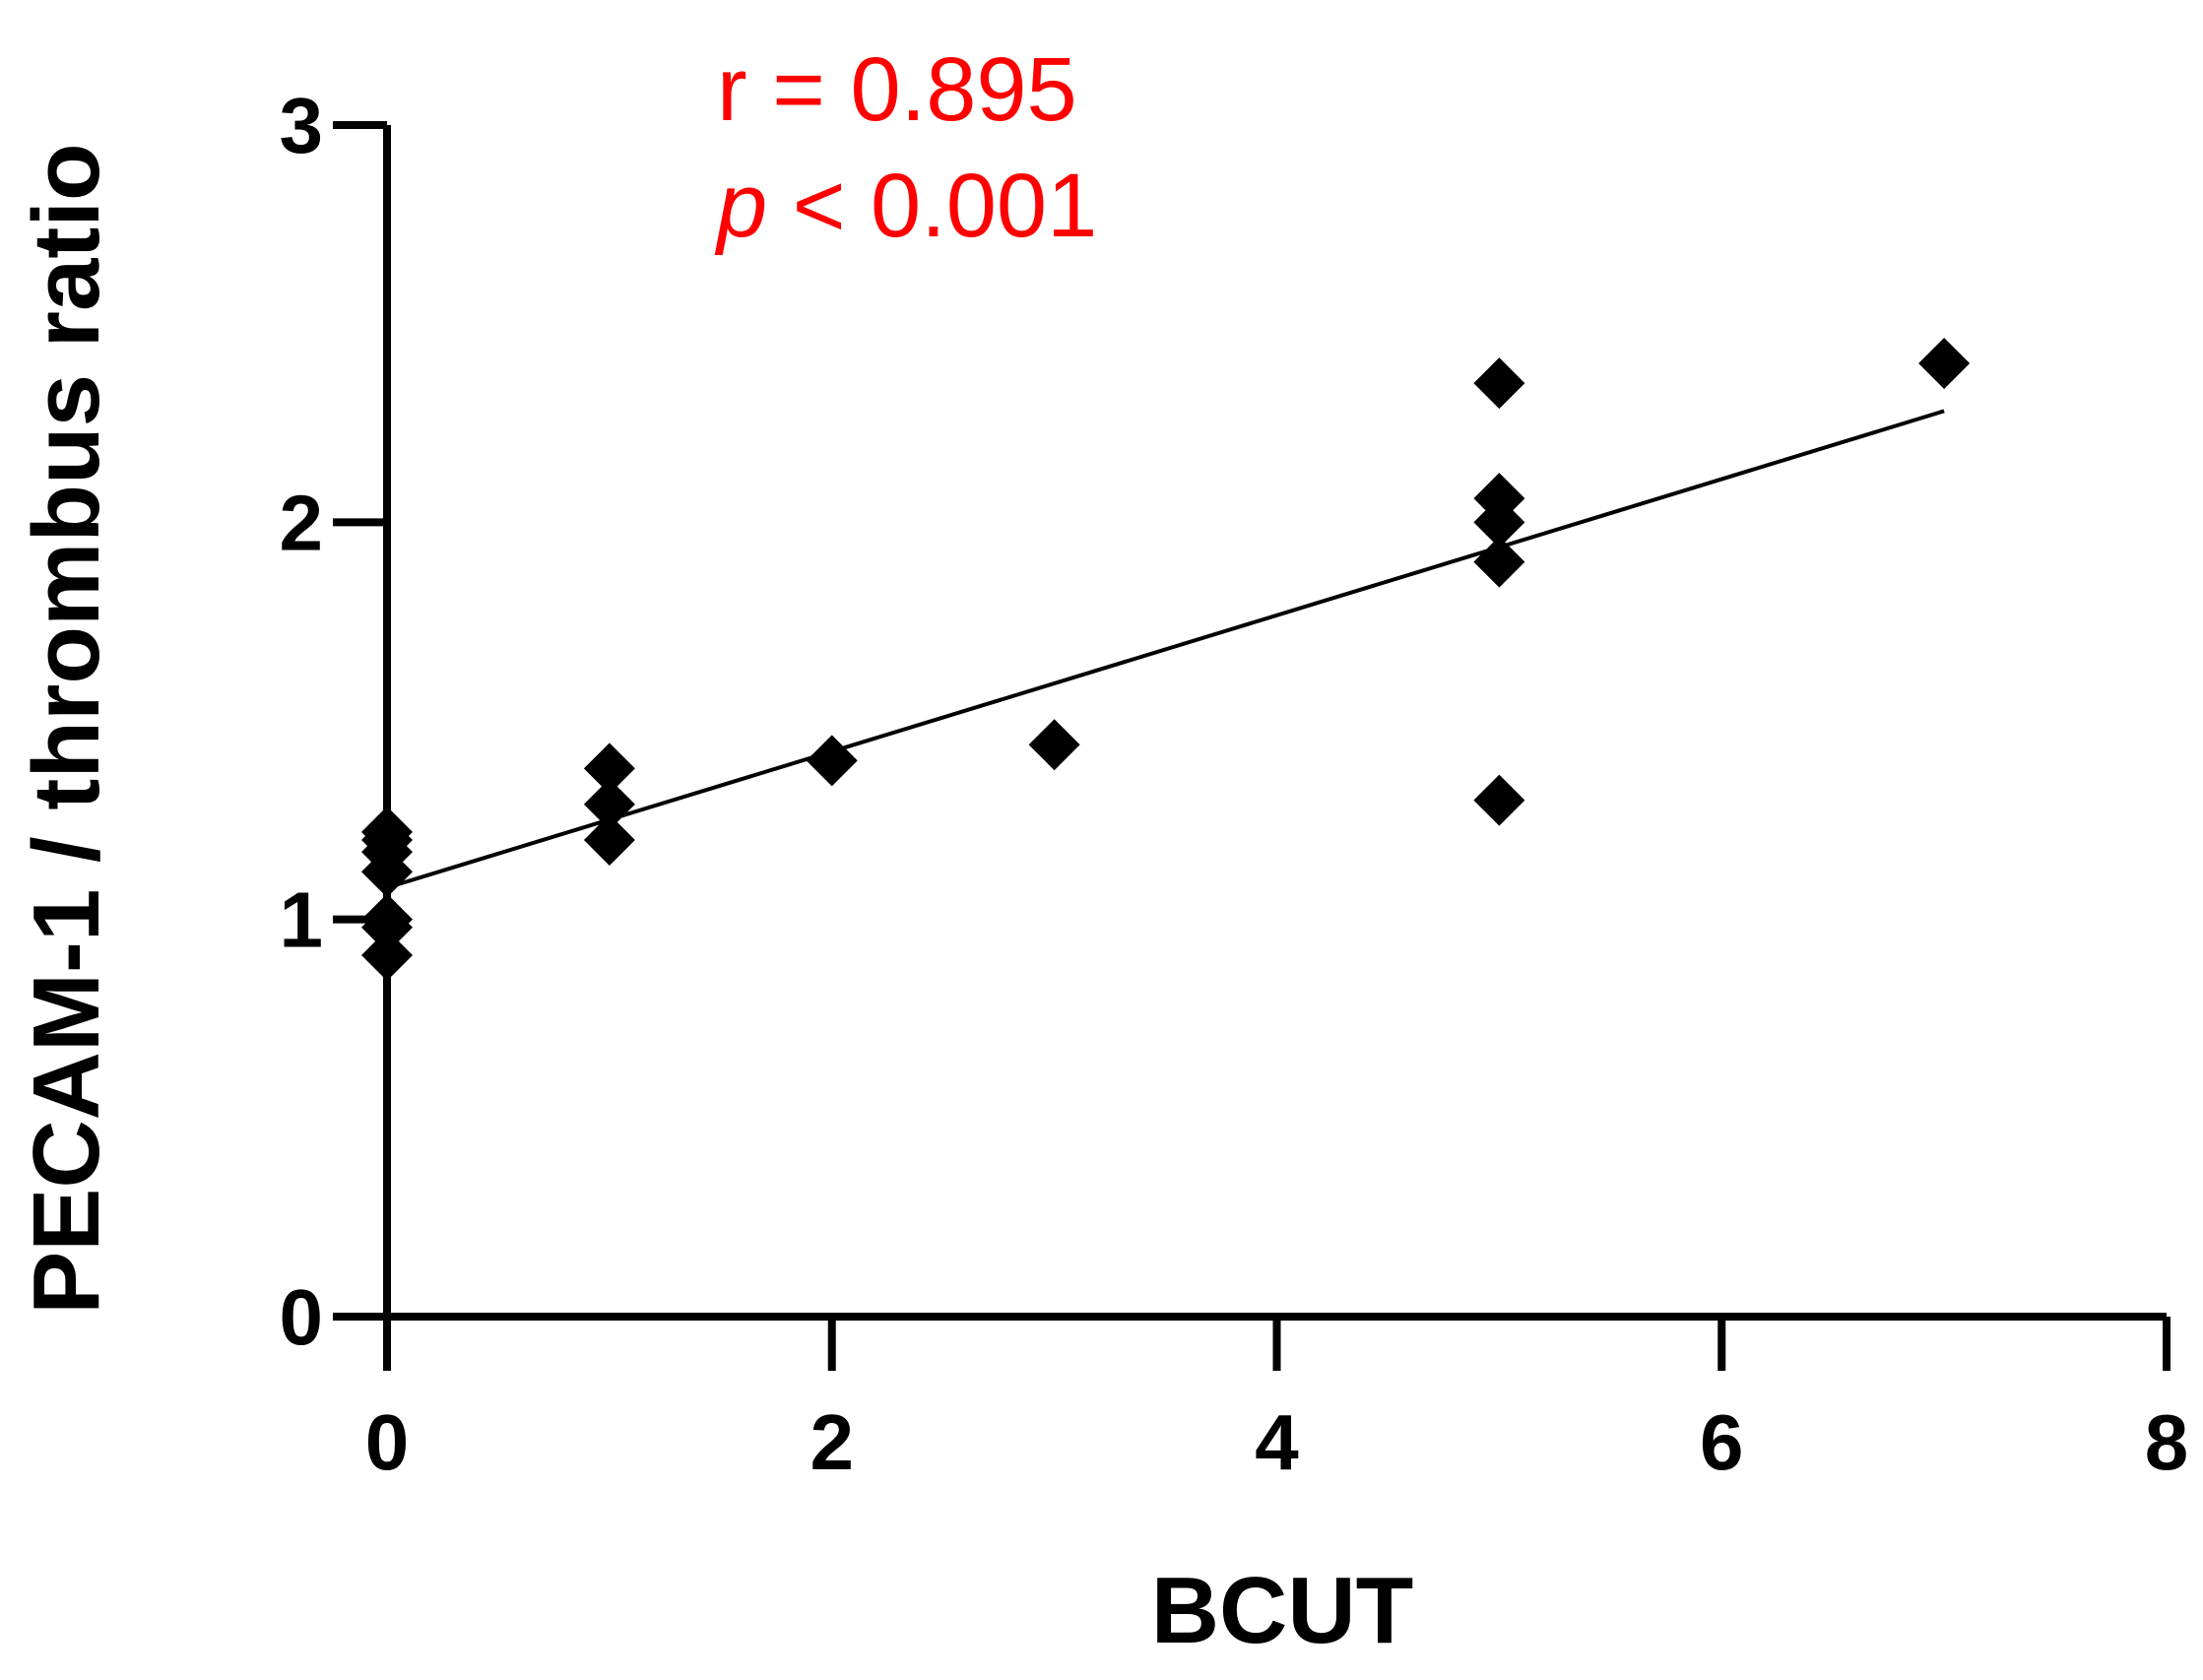  I want to click on x-tick-label: 0, so click(388, 1442).